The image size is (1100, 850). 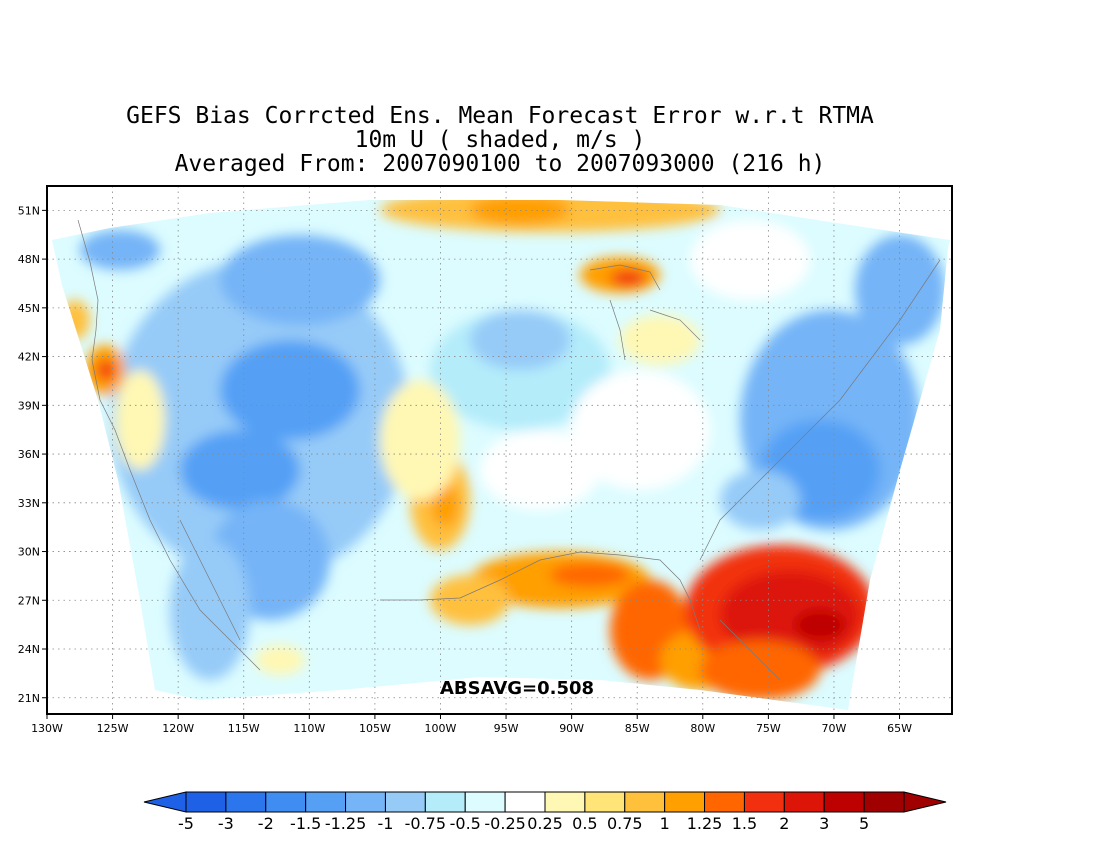 What do you see at coordinates (517, 688) in the screenshot?
I see `absavg-annotation: ABSAVG=0.508` at bounding box center [517, 688].